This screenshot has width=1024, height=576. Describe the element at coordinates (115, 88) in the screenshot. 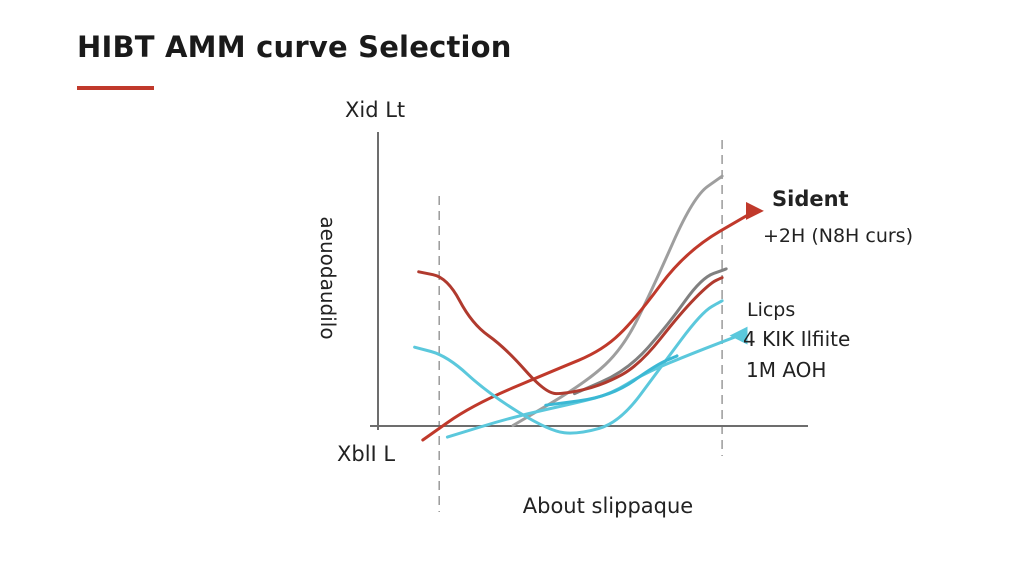

I see `title-underline` at that location.